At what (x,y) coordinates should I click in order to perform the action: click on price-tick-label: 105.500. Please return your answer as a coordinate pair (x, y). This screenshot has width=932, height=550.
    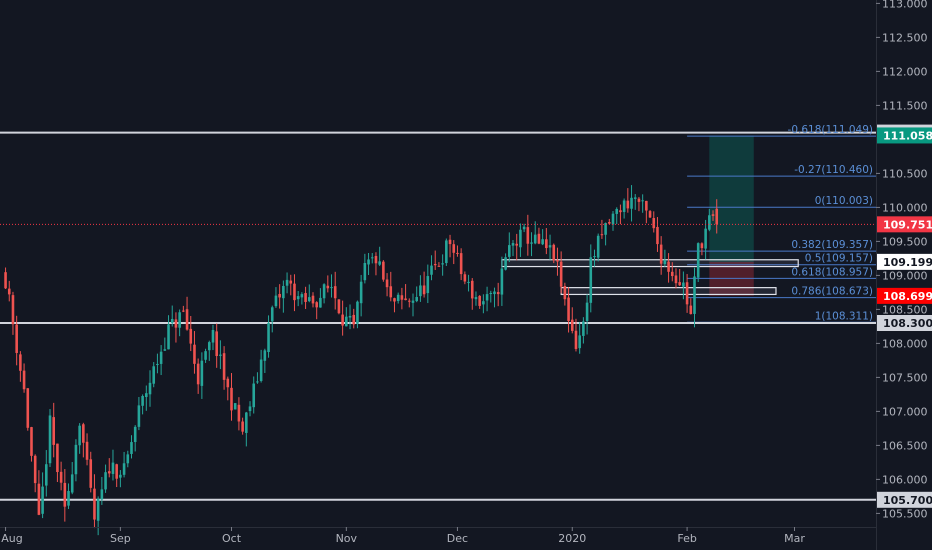
    Looking at the image, I should click on (905, 513).